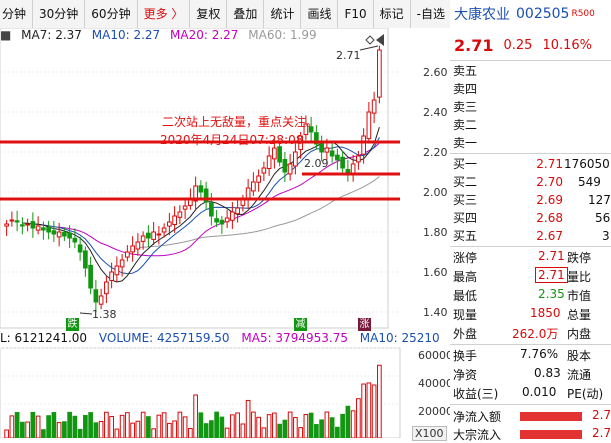  Describe the element at coordinates (435, 383) in the screenshot. I see `volume-tick: 40000` at that location.